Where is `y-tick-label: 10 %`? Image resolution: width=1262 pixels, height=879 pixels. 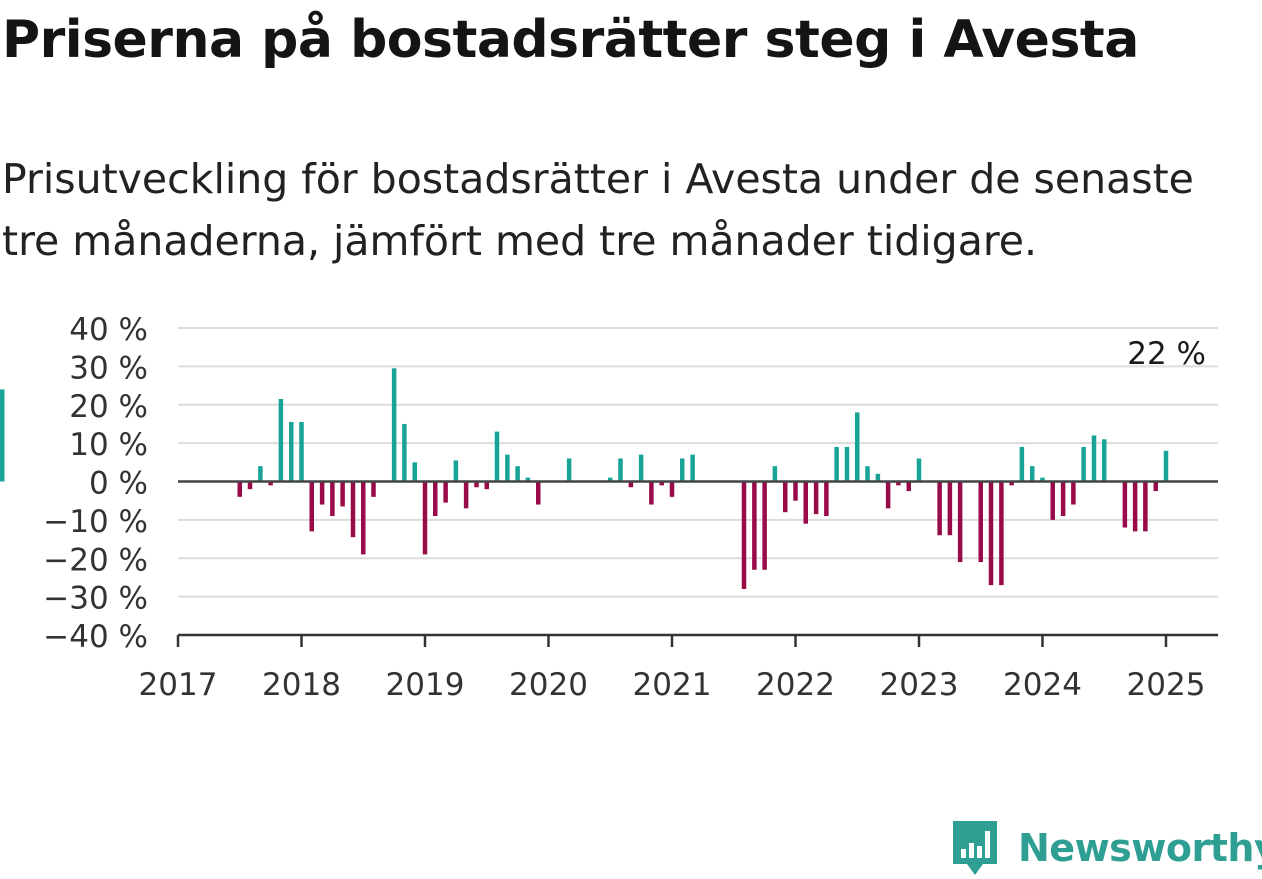 y-tick-label: 10 % is located at coordinates (108, 445).